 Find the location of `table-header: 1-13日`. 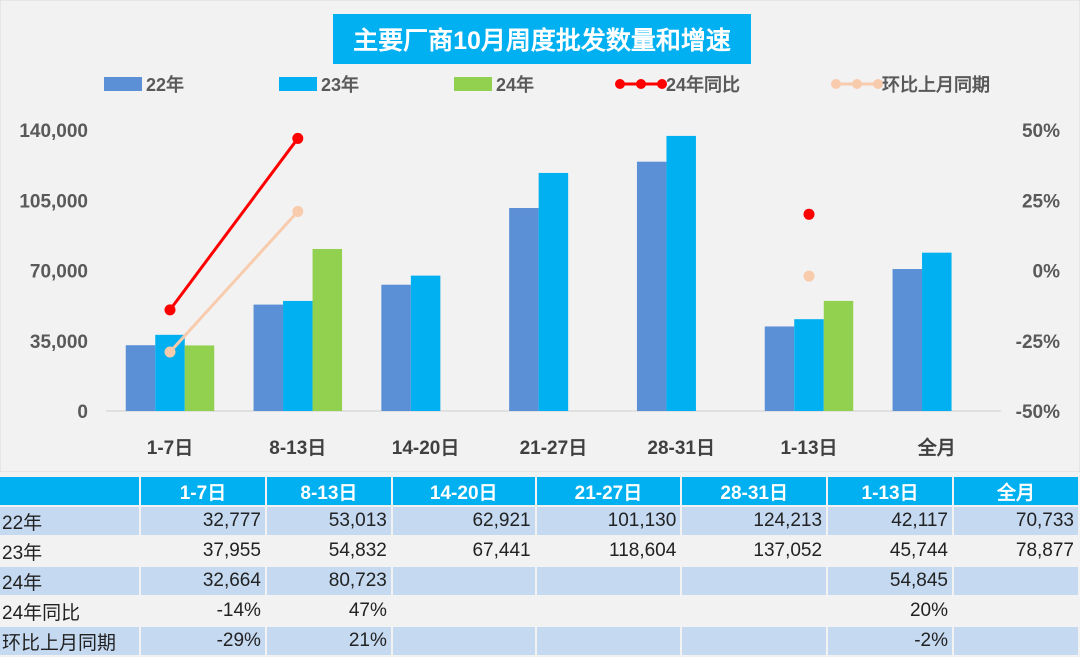

table-header: 1-13日 is located at coordinates (890, 491).